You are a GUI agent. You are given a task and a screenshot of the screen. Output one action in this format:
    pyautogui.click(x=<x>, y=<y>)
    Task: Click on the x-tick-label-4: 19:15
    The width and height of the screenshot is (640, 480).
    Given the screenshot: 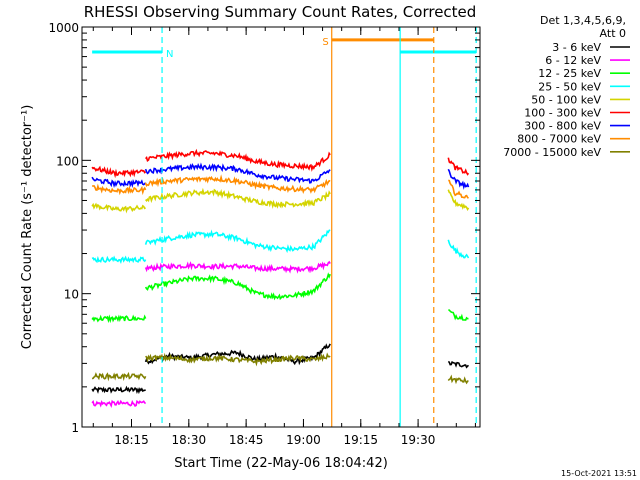 What is the action you would take?
    pyautogui.click(x=360, y=440)
    